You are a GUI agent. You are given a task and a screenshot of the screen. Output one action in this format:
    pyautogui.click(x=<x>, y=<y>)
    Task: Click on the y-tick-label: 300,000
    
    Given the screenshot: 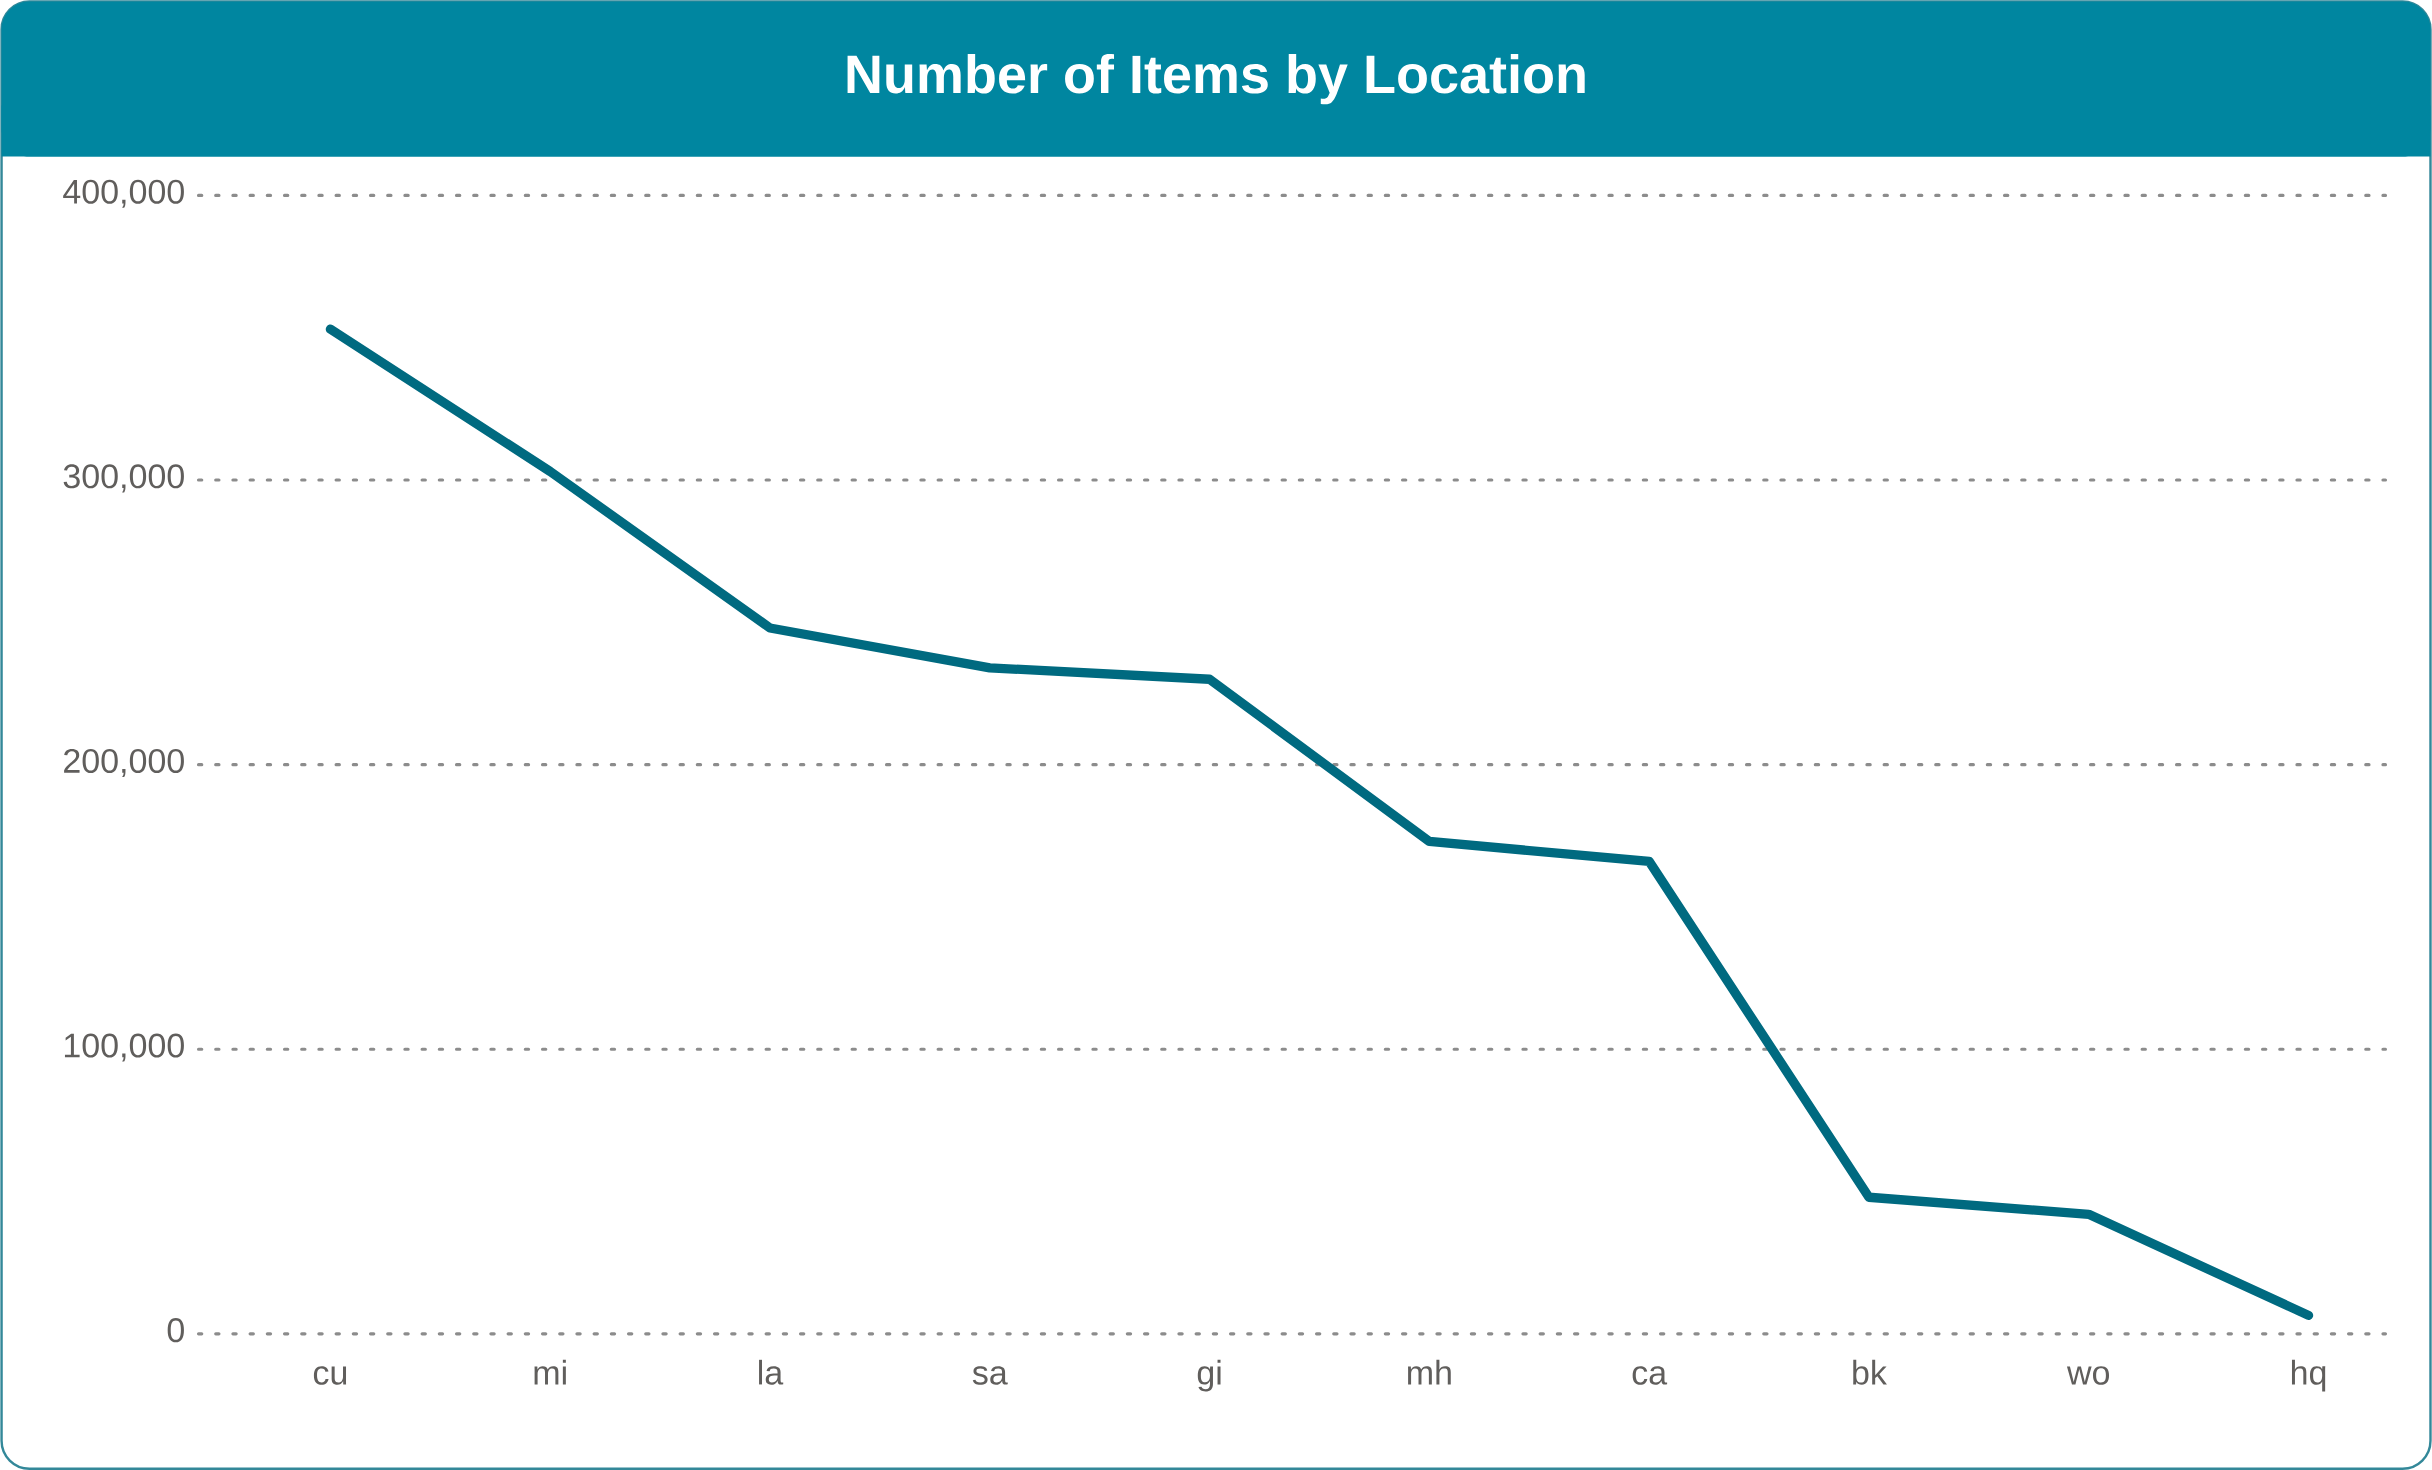 What is the action you would take?
    pyautogui.click(x=123, y=478)
    